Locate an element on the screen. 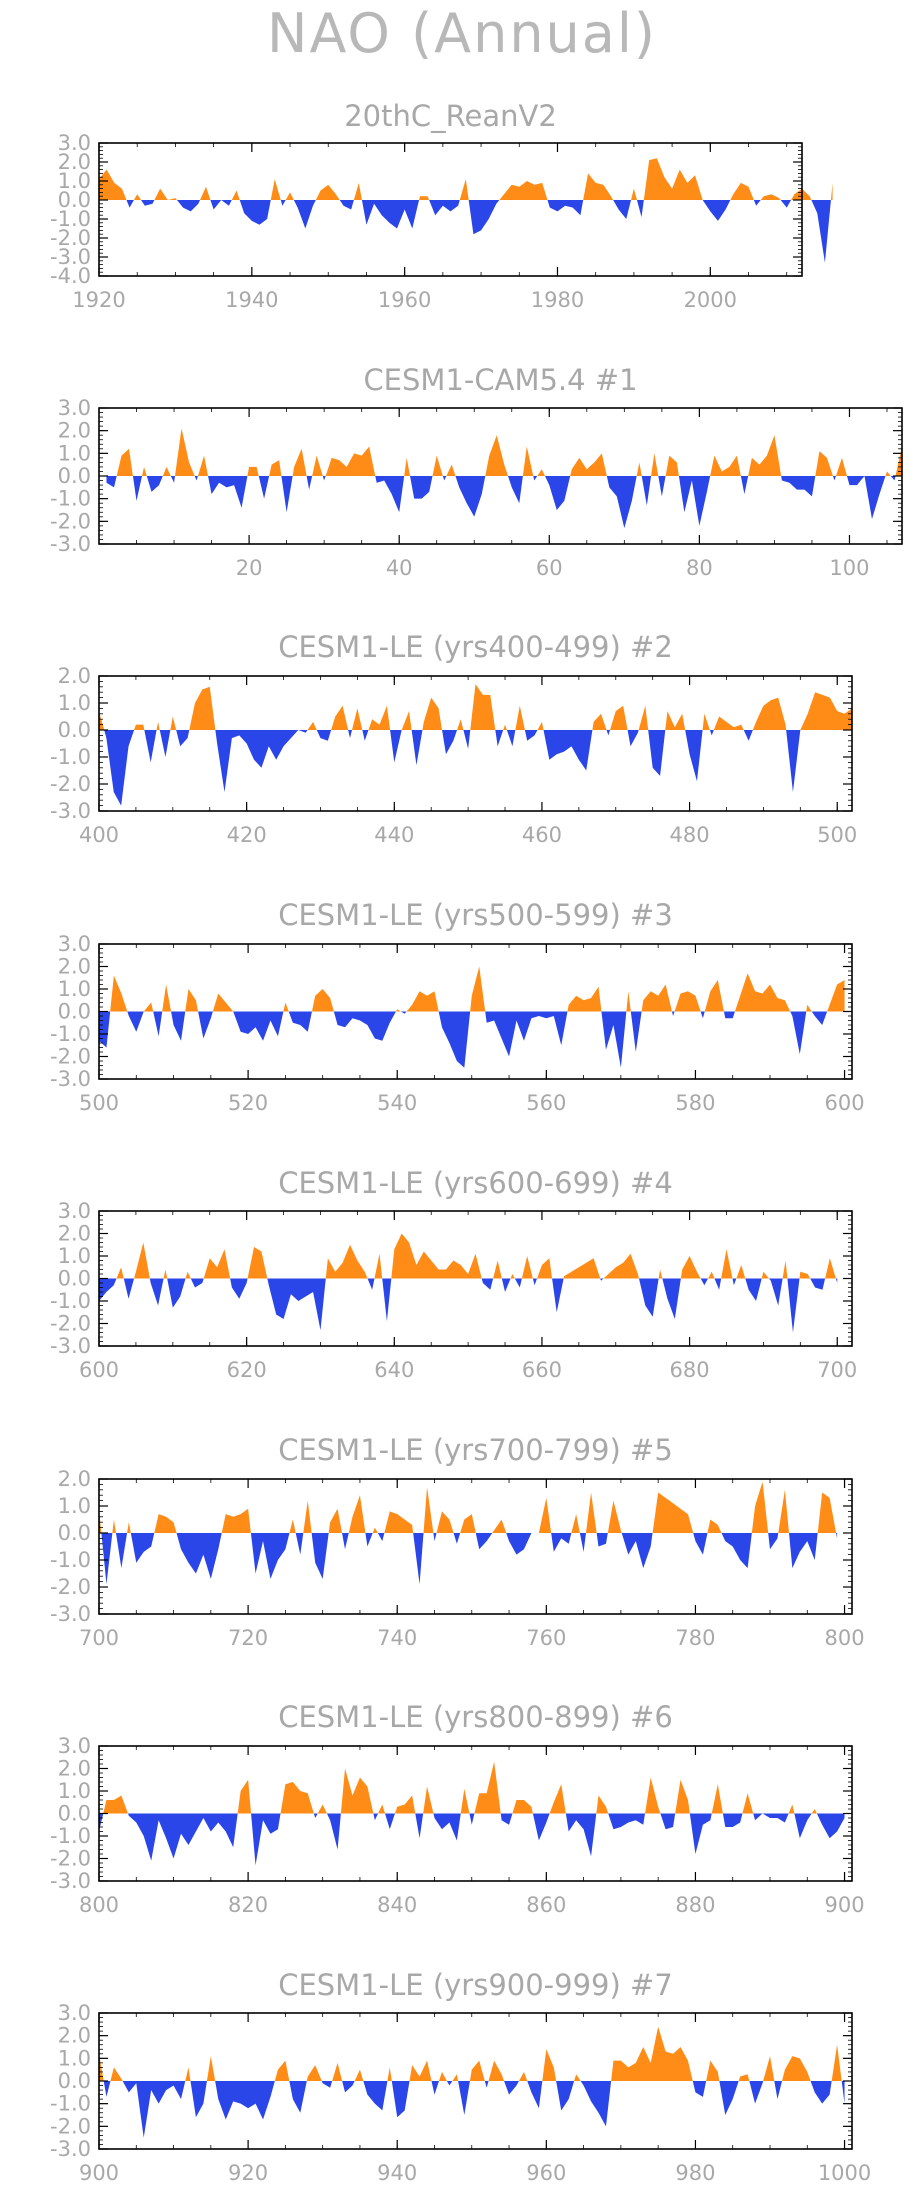  x-tick-label: 620 is located at coordinates (247, 1370).